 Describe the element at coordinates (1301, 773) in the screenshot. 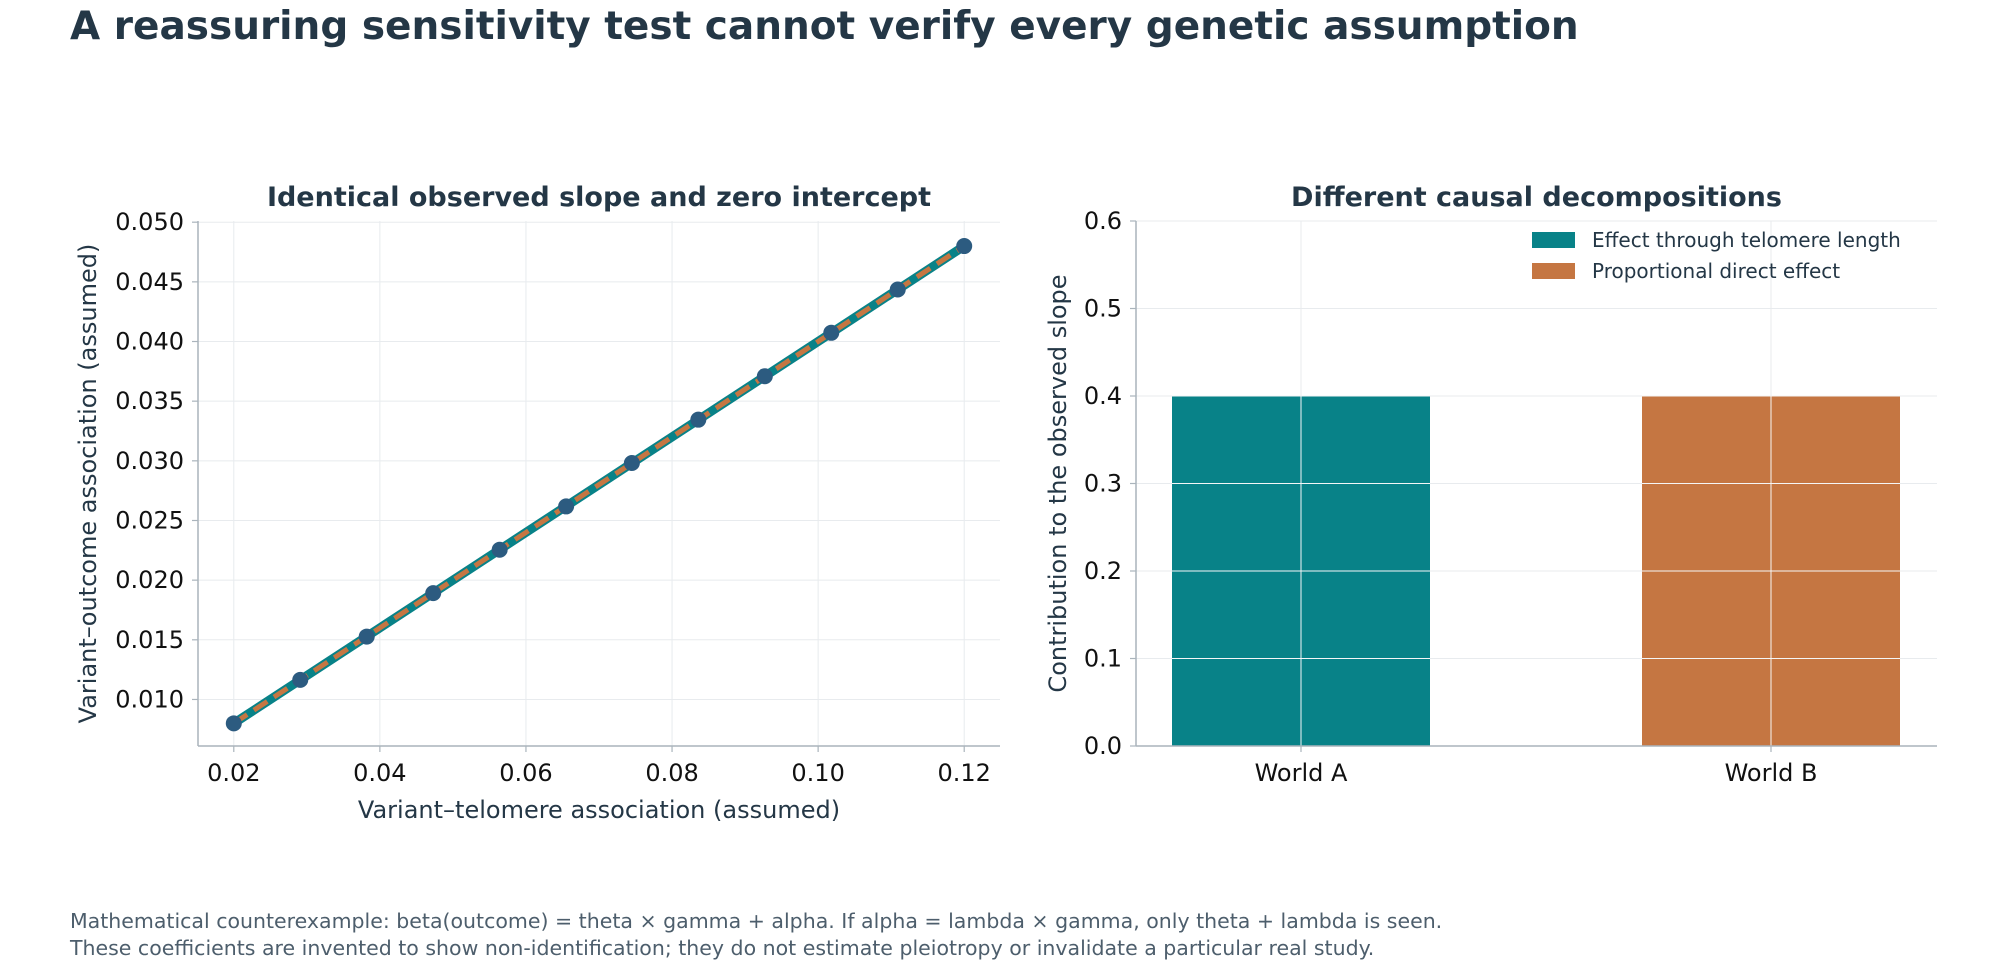

I see `x-tick-label: World A` at that location.